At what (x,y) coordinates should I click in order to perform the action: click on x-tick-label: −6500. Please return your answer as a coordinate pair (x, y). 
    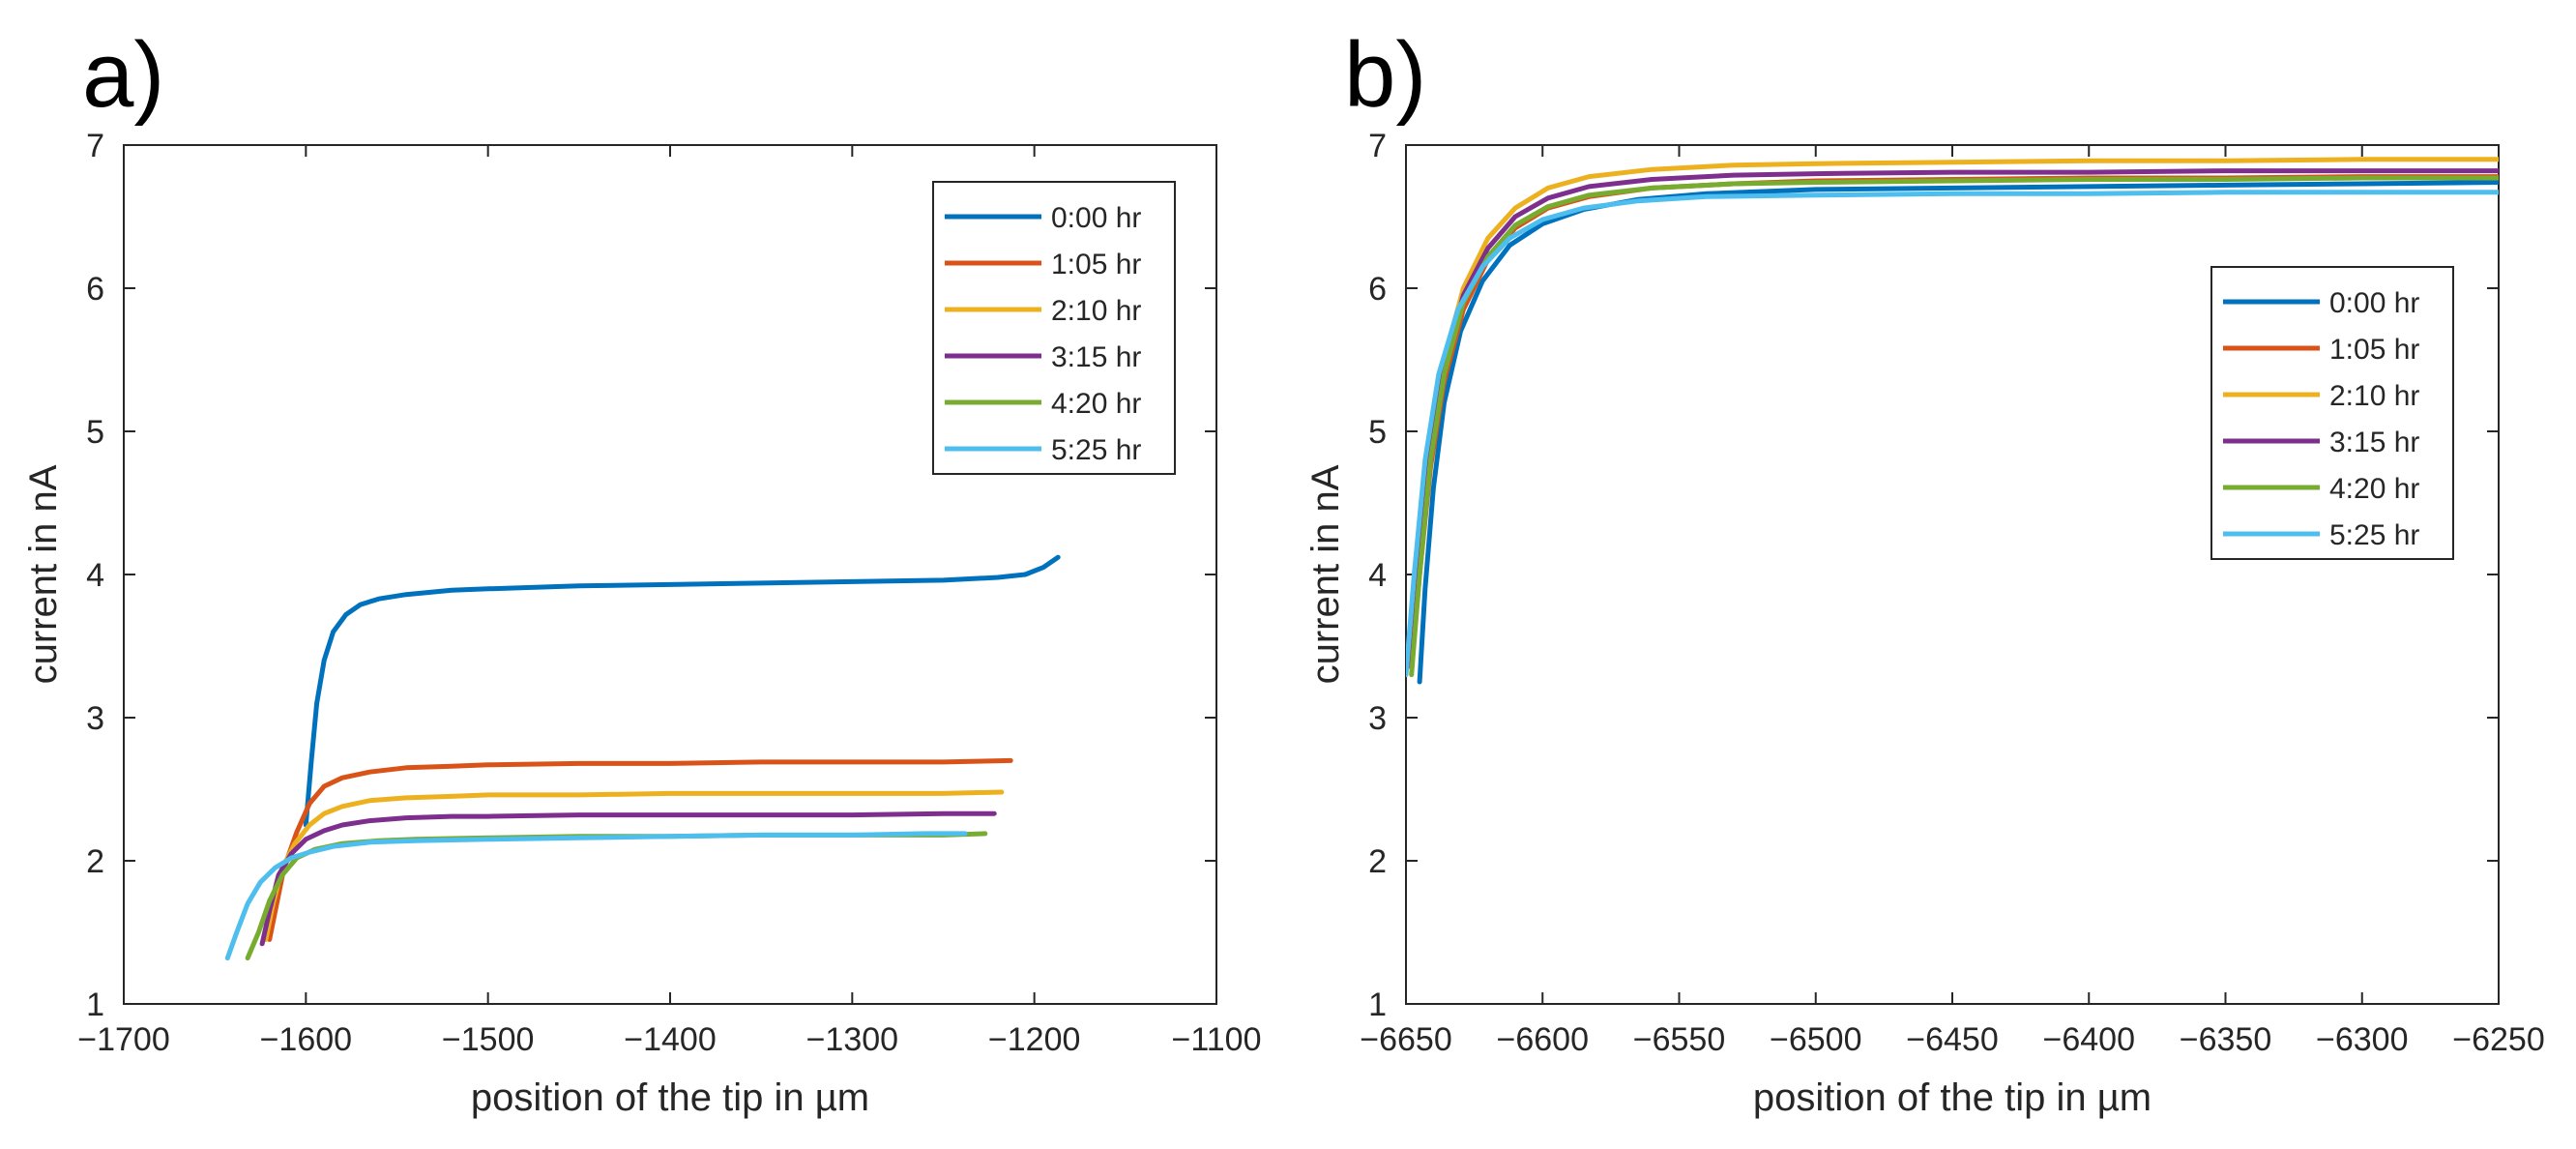
    Looking at the image, I should click on (1816, 1039).